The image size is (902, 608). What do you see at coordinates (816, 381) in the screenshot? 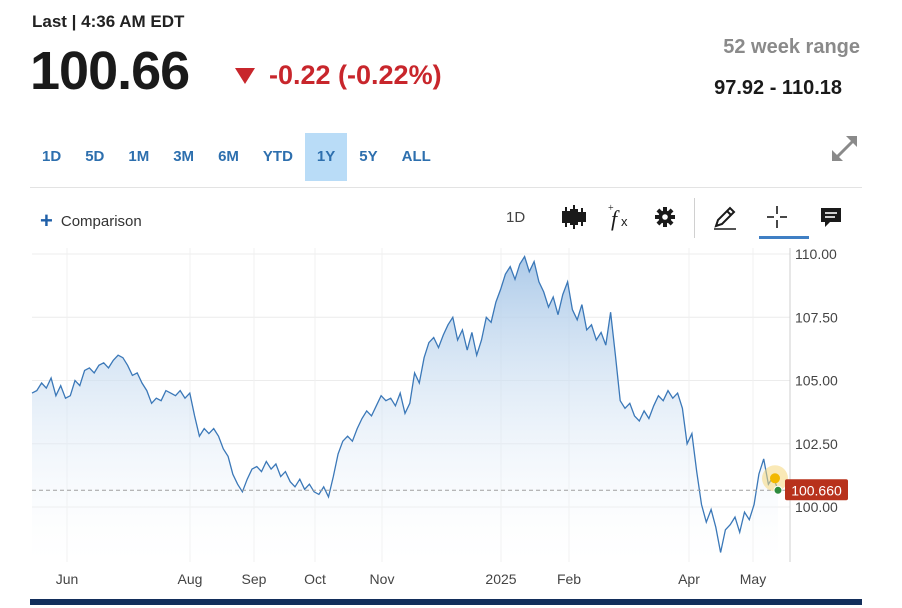
I see `y-tick-label: 105.00` at bounding box center [816, 381].